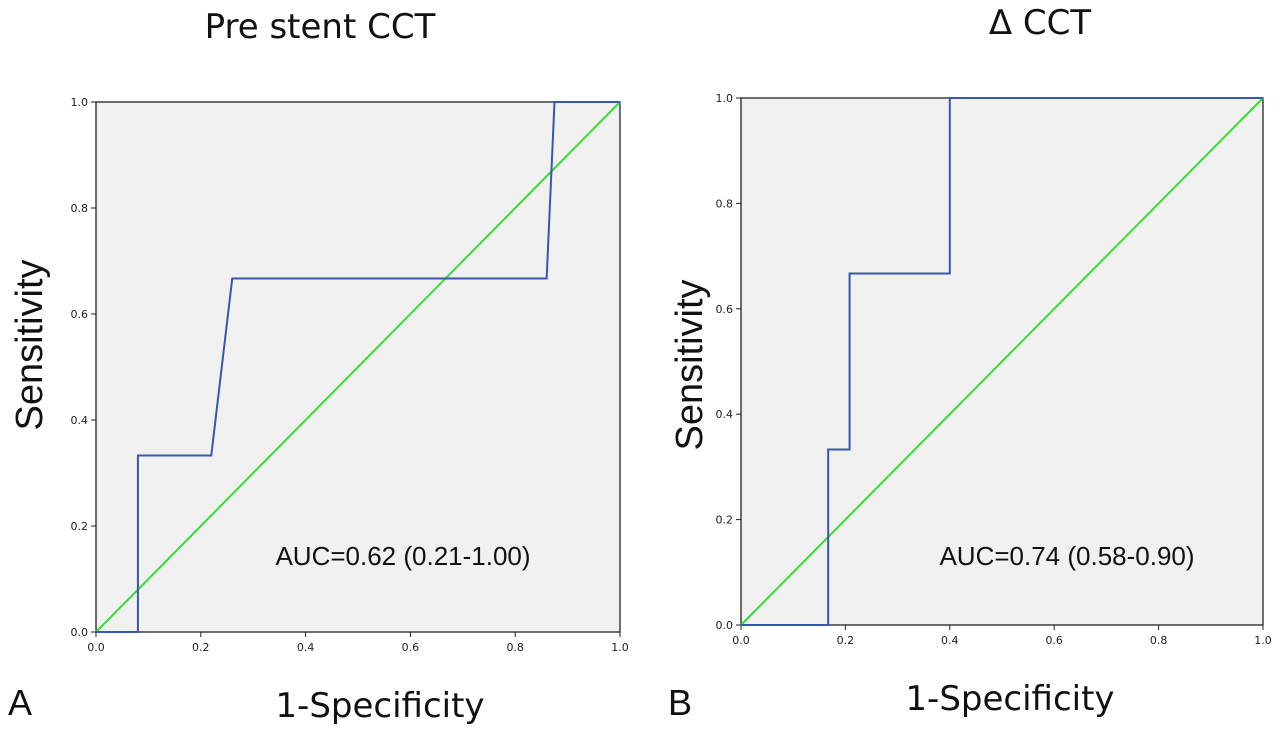  Describe the element at coordinates (320, 27) in the screenshot. I see `chart-title: Pre stent CCT` at that location.